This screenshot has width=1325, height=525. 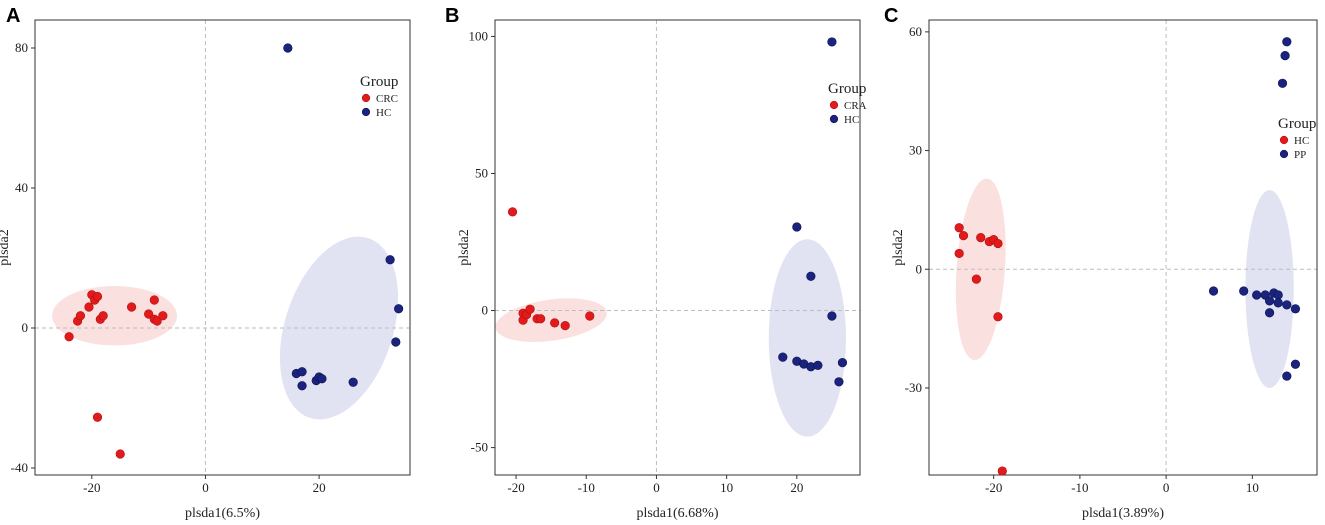 I want to click on panel-a-xtick-label: 20, so click(x=319, y=487).